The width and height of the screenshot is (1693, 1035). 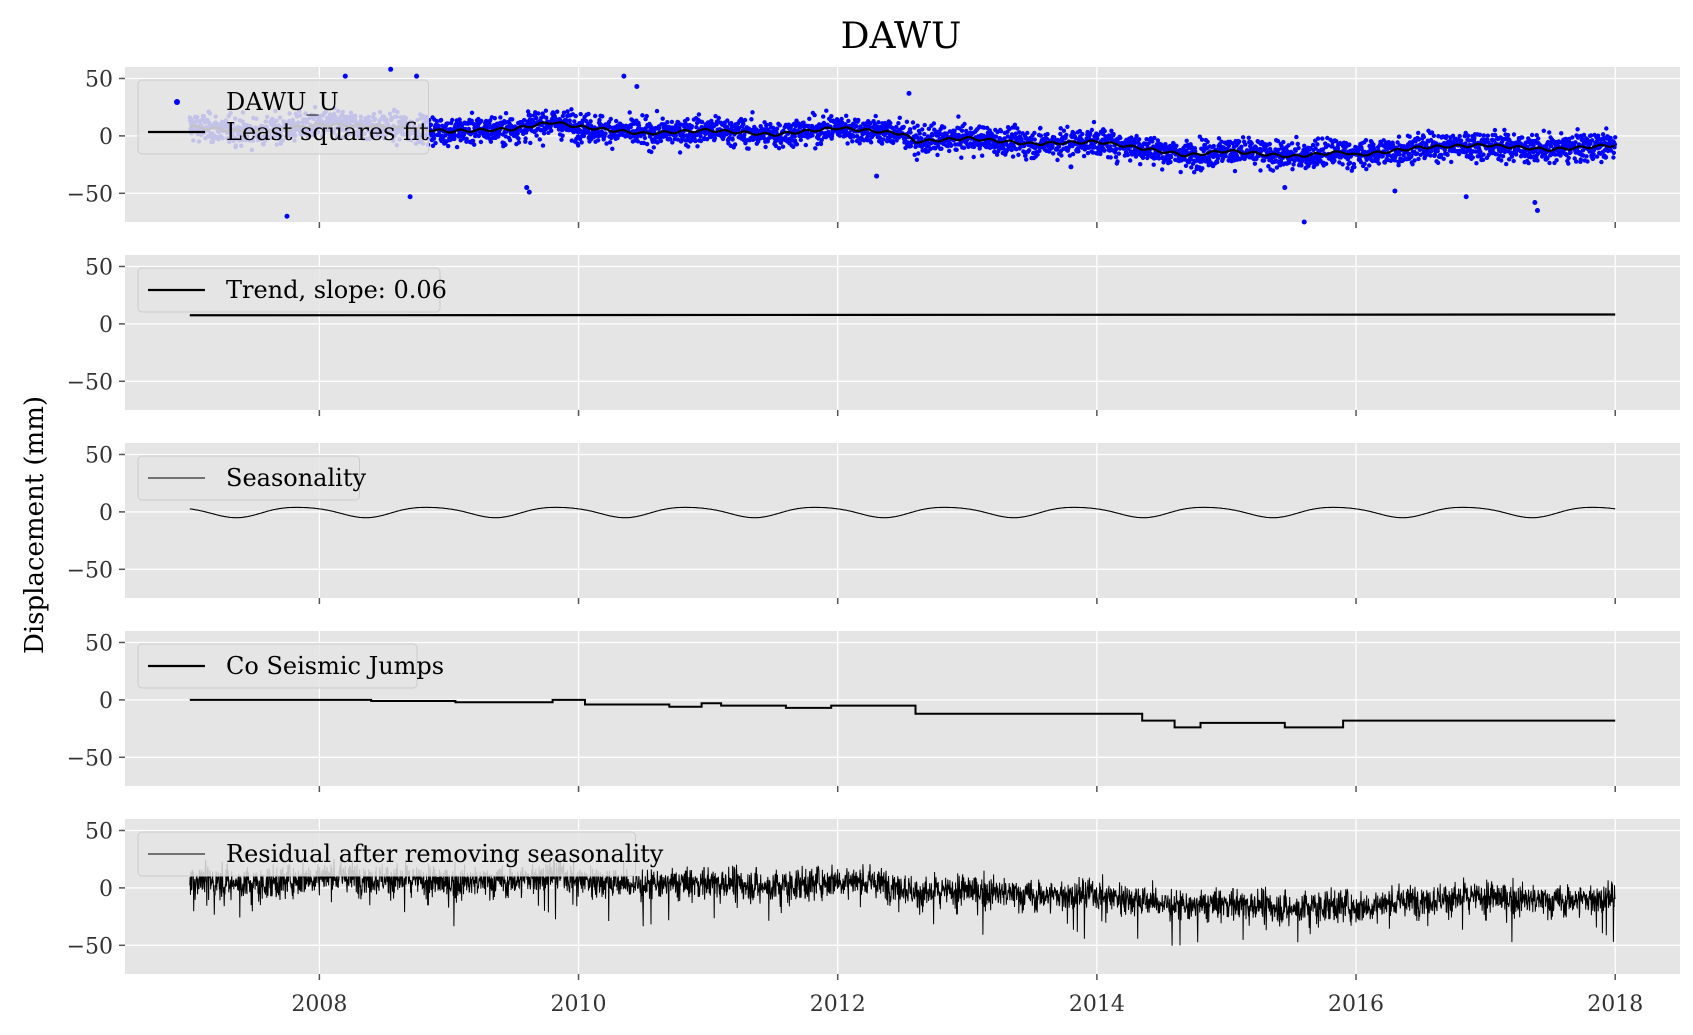 I want to click on y-tick-label: 0, so click(x=106, y=701).